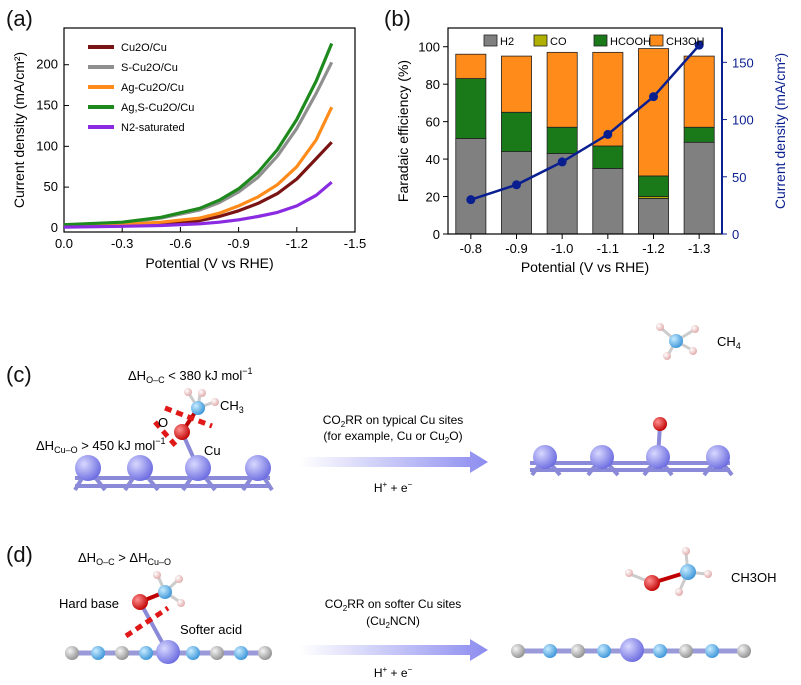  Describe the element at coordinates (190, 375) in the screenshot. I see `energy-oc-label: ΔHO–C < 380 kJ mol−1` at that location.